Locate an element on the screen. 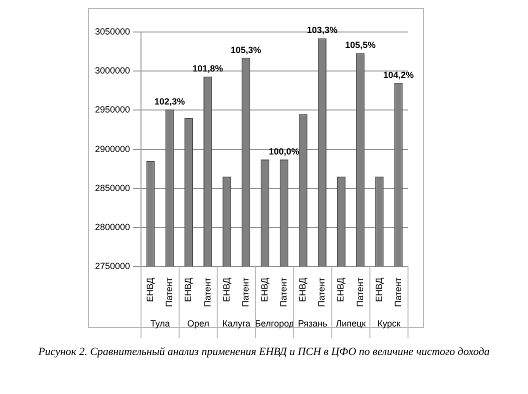 This screenshot has width=528, height=394. annotation: 105,3% is located at coordinates (246, 49).